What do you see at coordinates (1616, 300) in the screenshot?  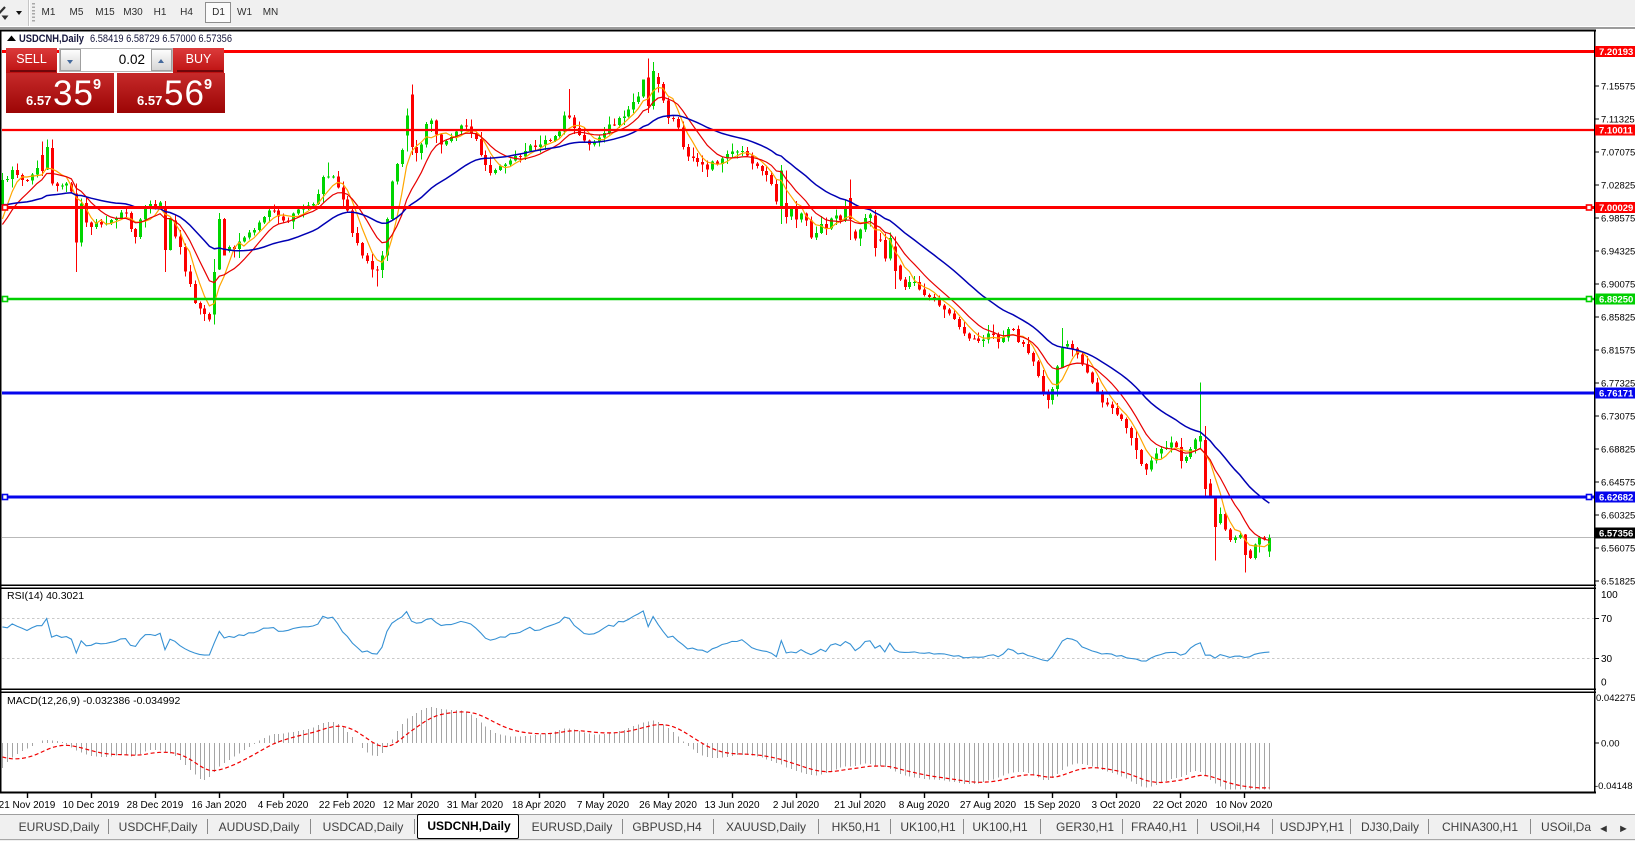 I see `svg-text: 6.88250` at bounding box center [1616, 300].